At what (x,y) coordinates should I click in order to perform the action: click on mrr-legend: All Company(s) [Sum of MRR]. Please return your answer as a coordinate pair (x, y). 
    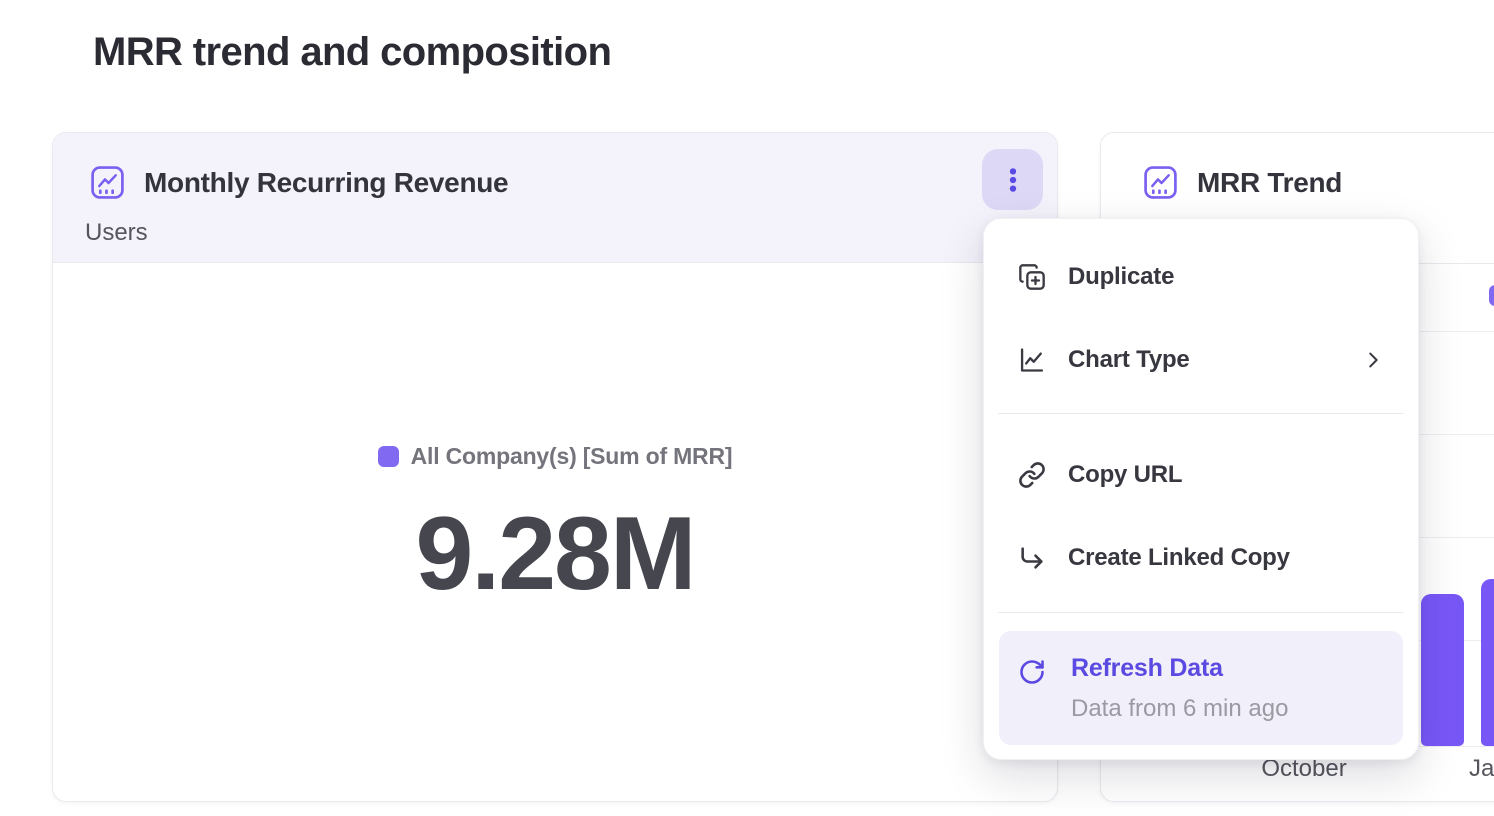
    Looking at the image, I should click on (555, 456).